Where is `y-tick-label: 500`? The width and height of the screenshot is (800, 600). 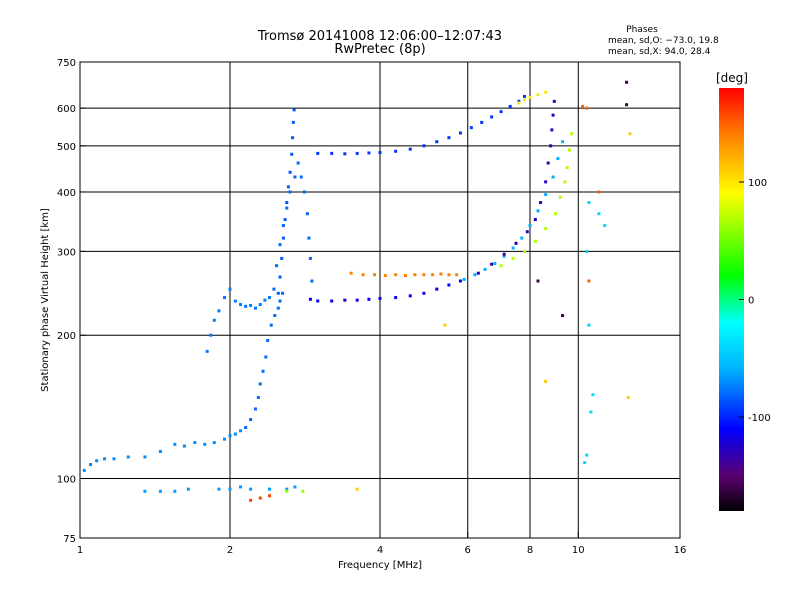 y-tick-label: 500 is located at coordinates (66, 147).